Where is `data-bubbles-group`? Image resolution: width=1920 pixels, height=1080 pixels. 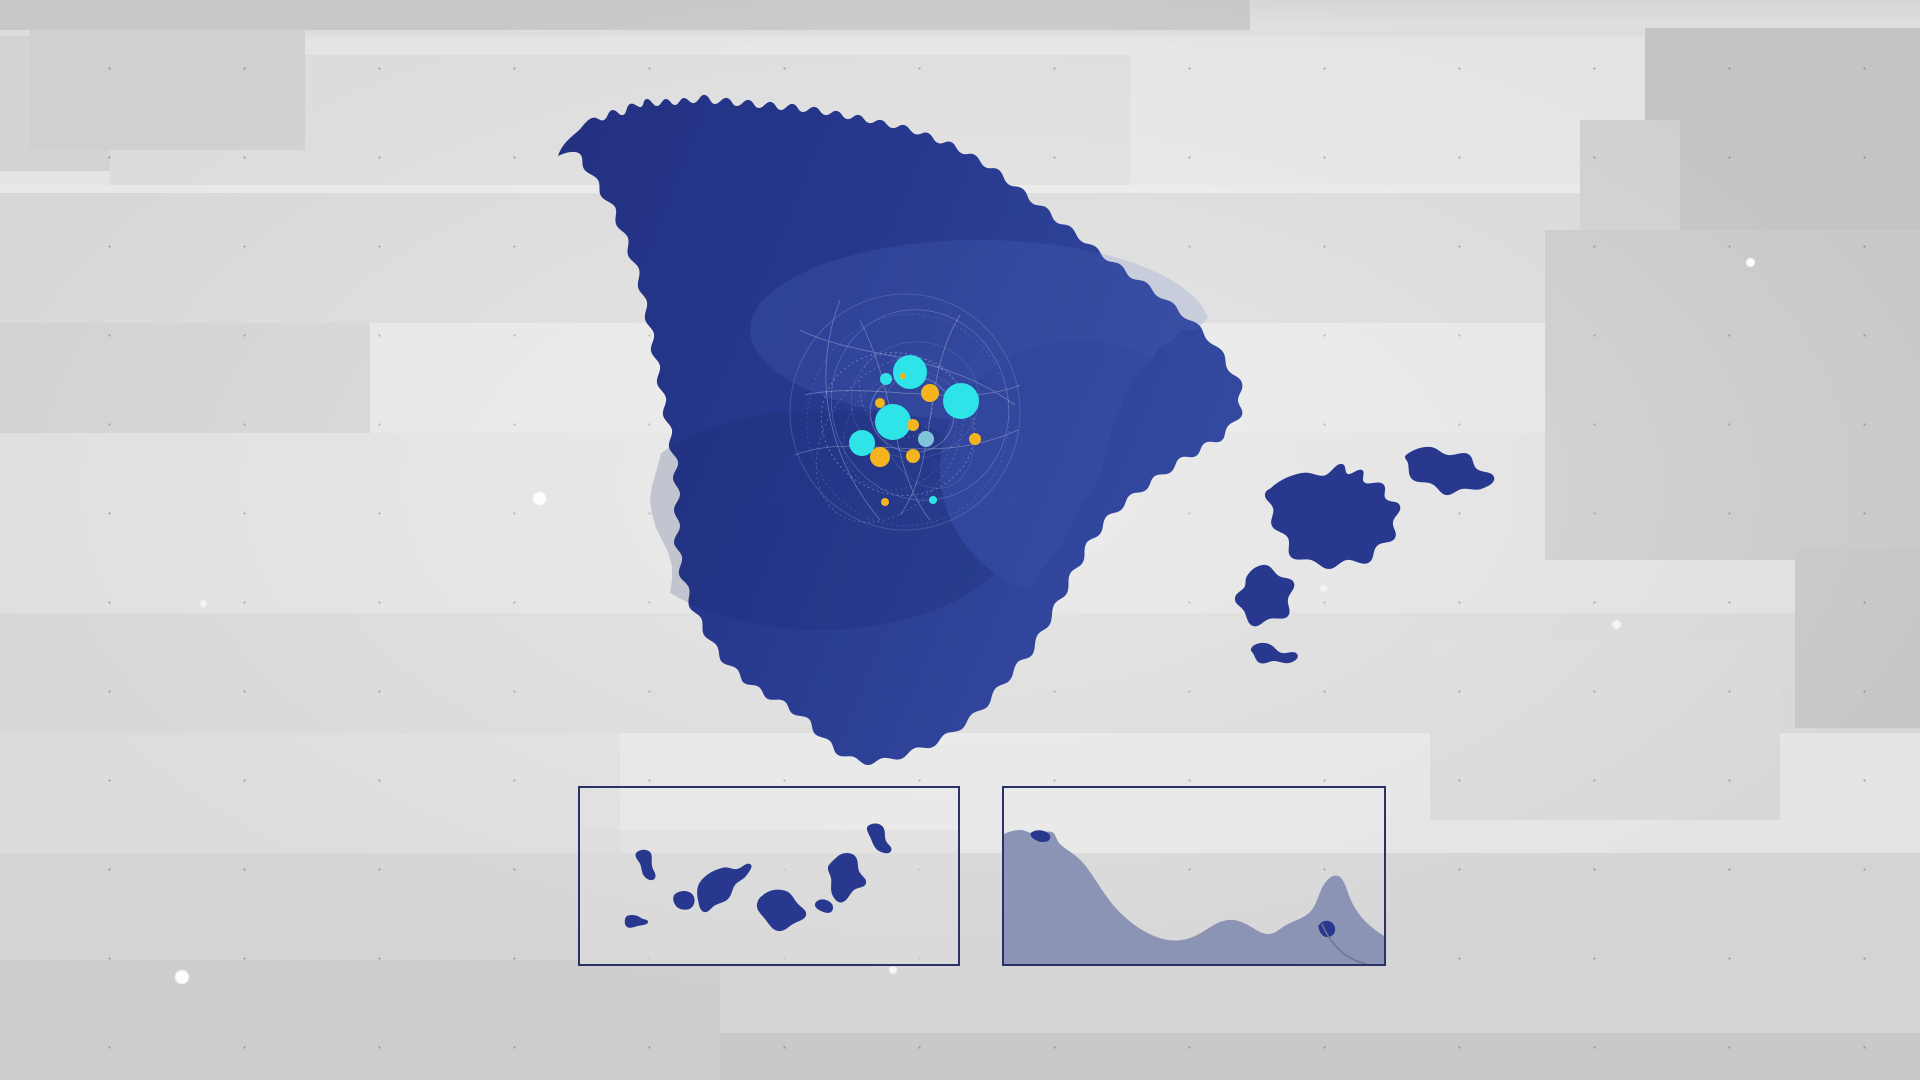 data-bubbles-group is located at coordinates (915, 430).